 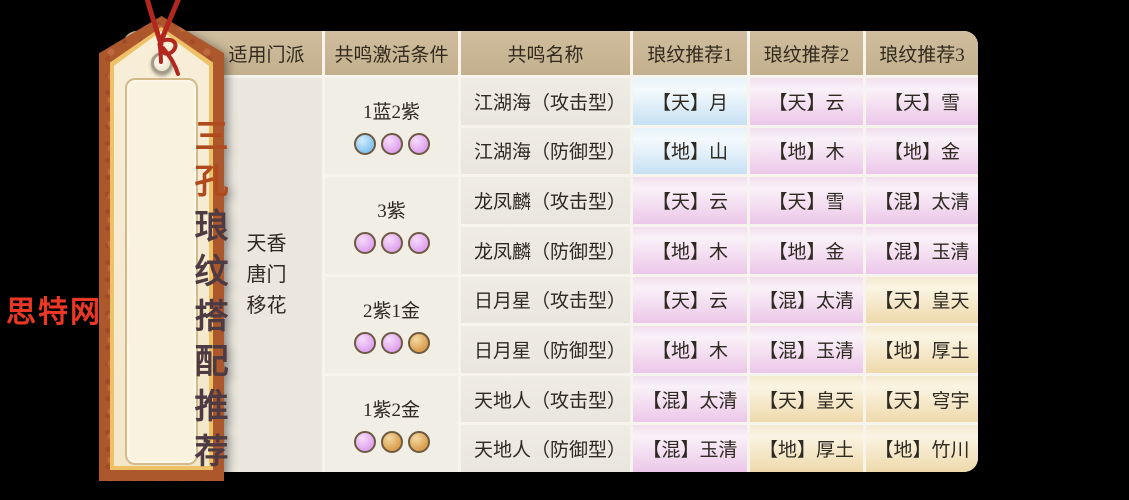 What do you see at coordinates (391, 311) in the screenshot?
I see `condition-label: 2紫1金` at bounding box center [391, 311].